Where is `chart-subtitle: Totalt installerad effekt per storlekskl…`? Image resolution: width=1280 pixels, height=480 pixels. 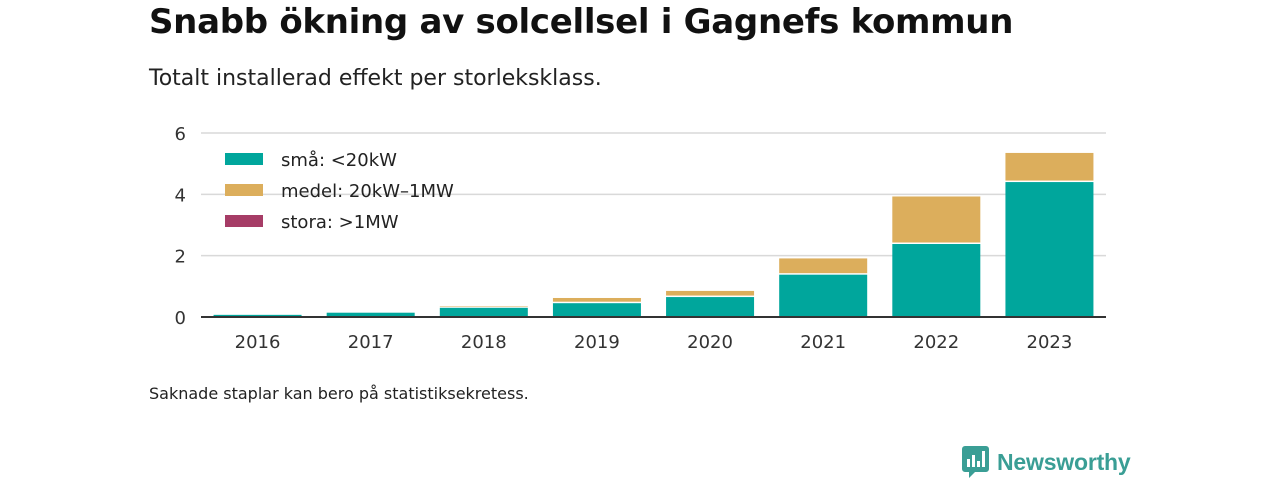 chart-subtitle: Totalt installerad effekt per storlekskl… is located at coordinates (375, 78).